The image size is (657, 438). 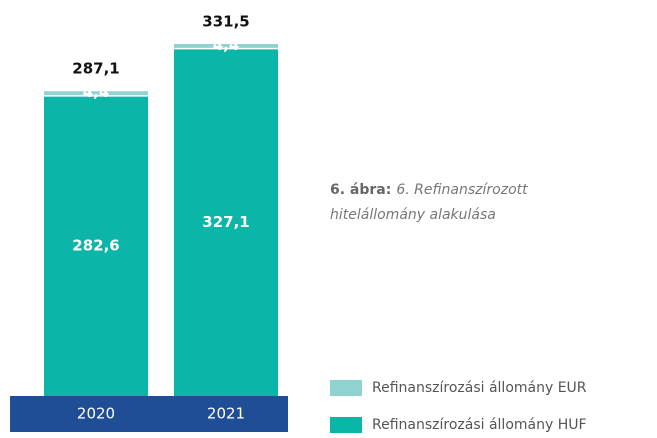 What do you see at coordinates (225, 22) in the screenshot?
I see `total-label: 331,5` at bounding box center [225, 22].